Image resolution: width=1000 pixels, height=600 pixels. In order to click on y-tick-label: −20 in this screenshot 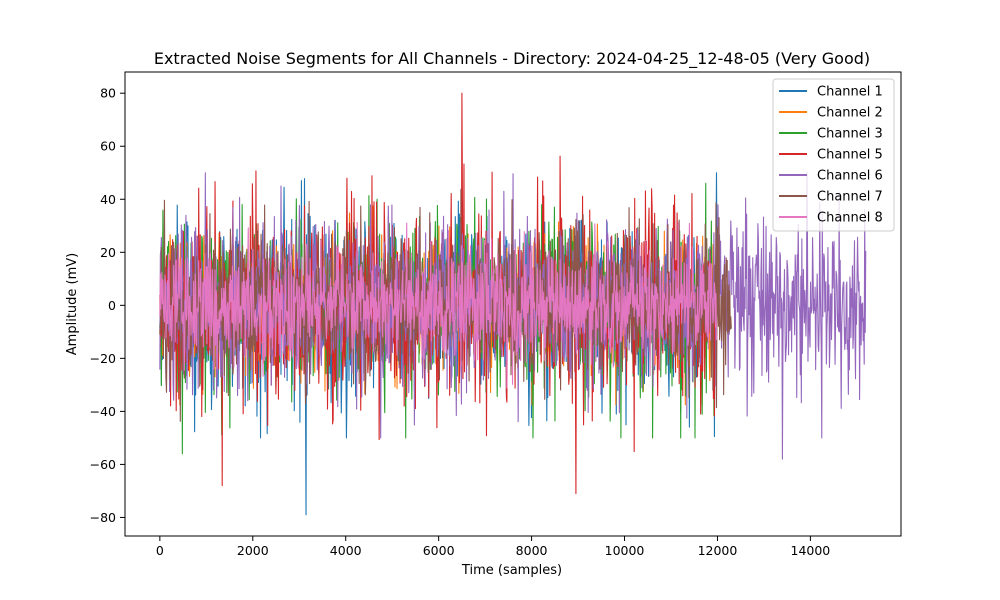, I will do `click(103, 358)`.